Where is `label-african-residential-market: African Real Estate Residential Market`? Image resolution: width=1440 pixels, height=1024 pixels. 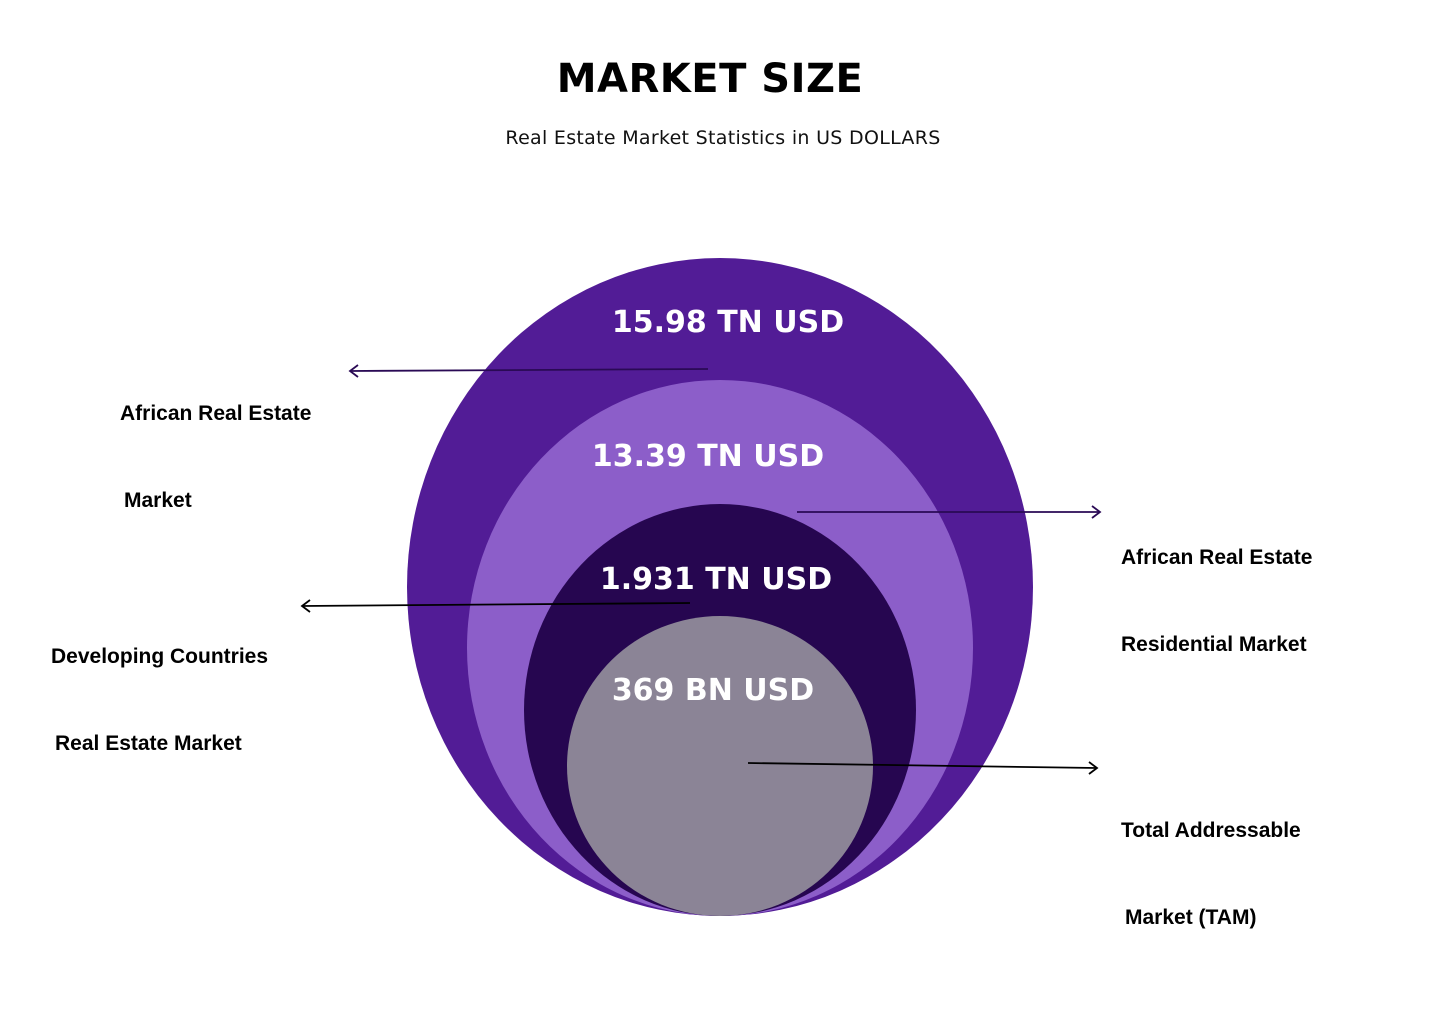 label-african-residential-market: African Real Estate Residential Market is located at coordinates (1216, 586).